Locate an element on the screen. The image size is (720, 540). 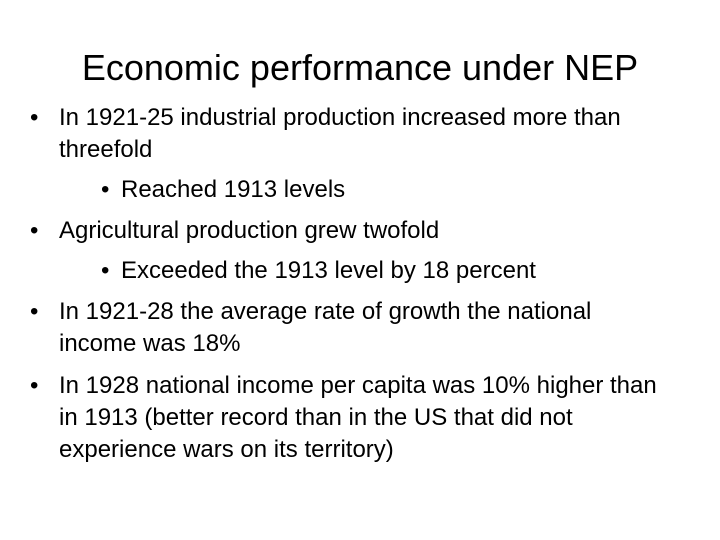
sub-bullet-item: • Reached 1913 levels is located at coordinates (381, 190).